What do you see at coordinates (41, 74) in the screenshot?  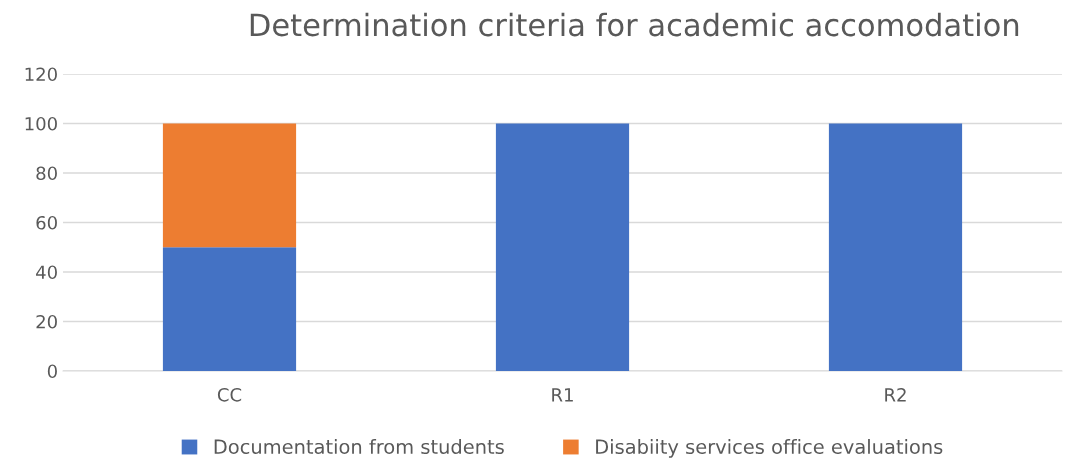 I see `y-tick-label: 120` at bounding box center [41, 74].